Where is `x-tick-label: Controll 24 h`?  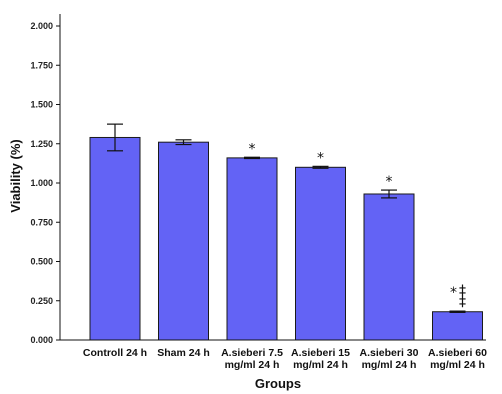 x-tick-label: Controll 24 h is located at coordinates (115, 353).